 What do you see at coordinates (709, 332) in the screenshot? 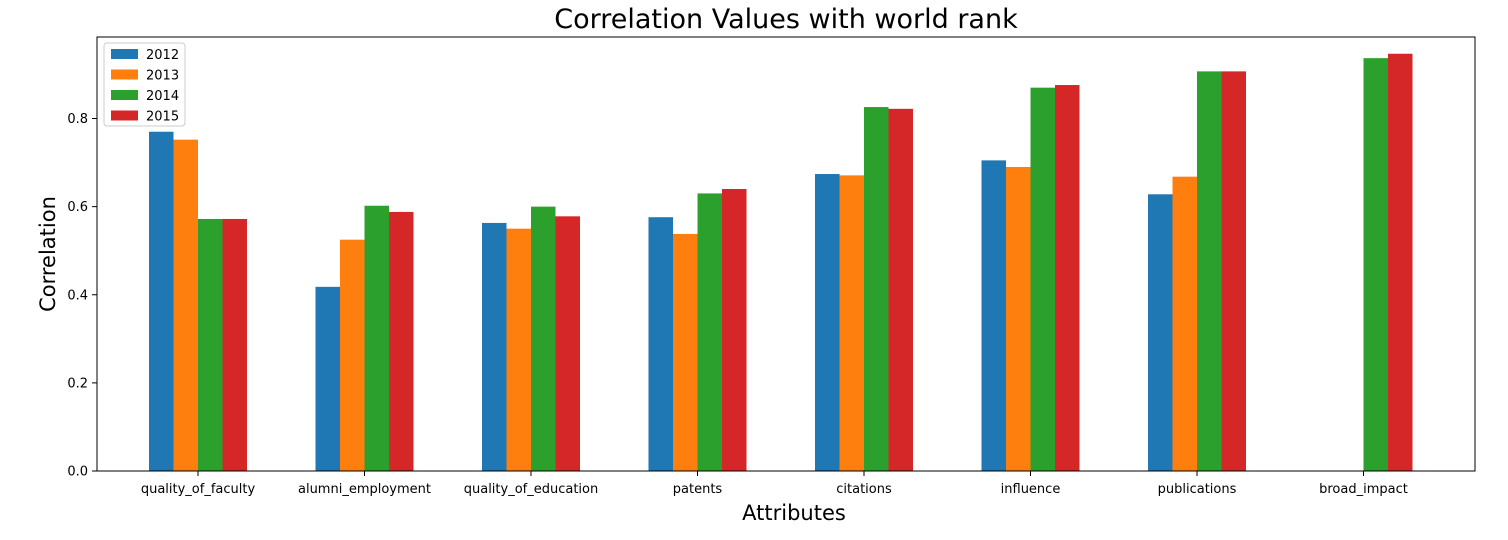
I see `bar-2014-patents` at bounding box center [709, 332].